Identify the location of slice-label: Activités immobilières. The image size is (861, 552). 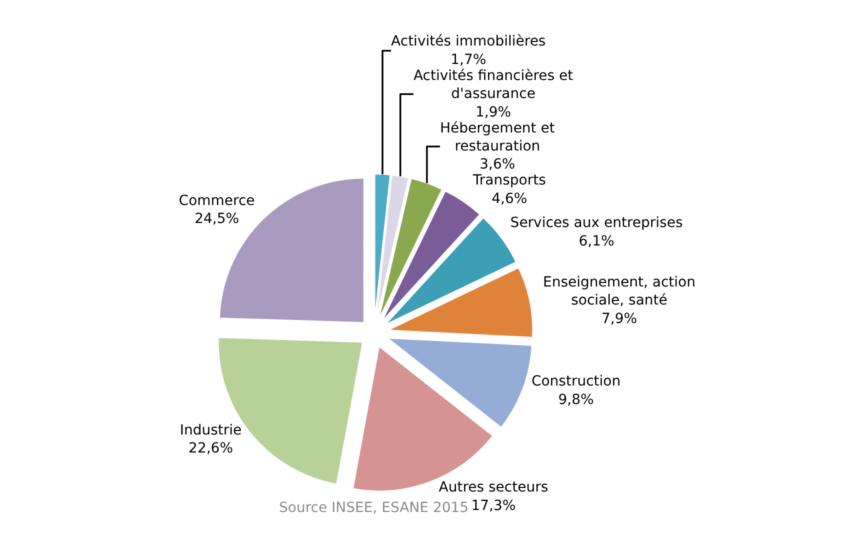
(468, 42).